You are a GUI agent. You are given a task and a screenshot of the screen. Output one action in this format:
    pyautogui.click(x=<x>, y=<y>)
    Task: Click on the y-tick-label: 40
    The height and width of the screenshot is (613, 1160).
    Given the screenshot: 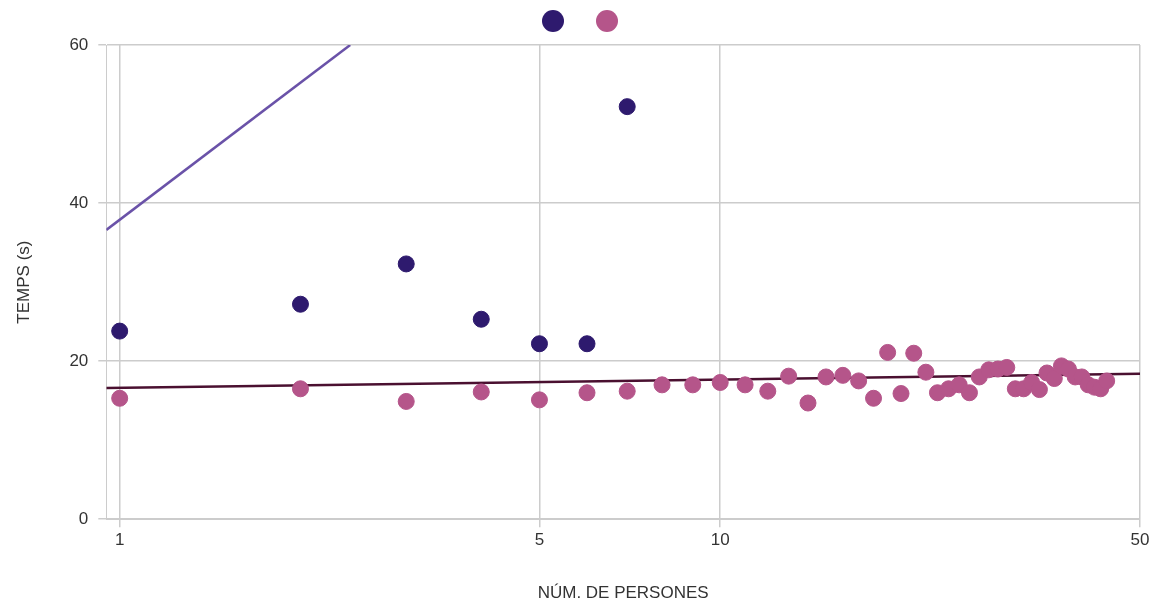 What is the action you would take?
    pyautogui.click(x=79, y=202)
    